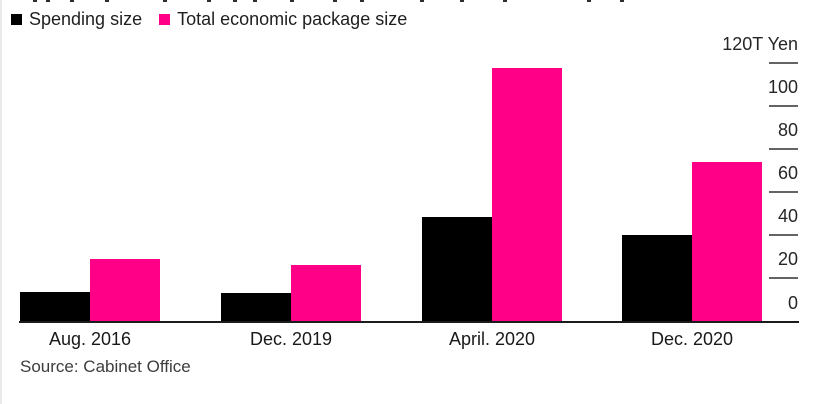 This screenshot has width=831, height=404. What do you see at coordinates (787, 216) in the screenshot?
I see `y-axis-tick-label: 40` at bounding box center [787, 216].